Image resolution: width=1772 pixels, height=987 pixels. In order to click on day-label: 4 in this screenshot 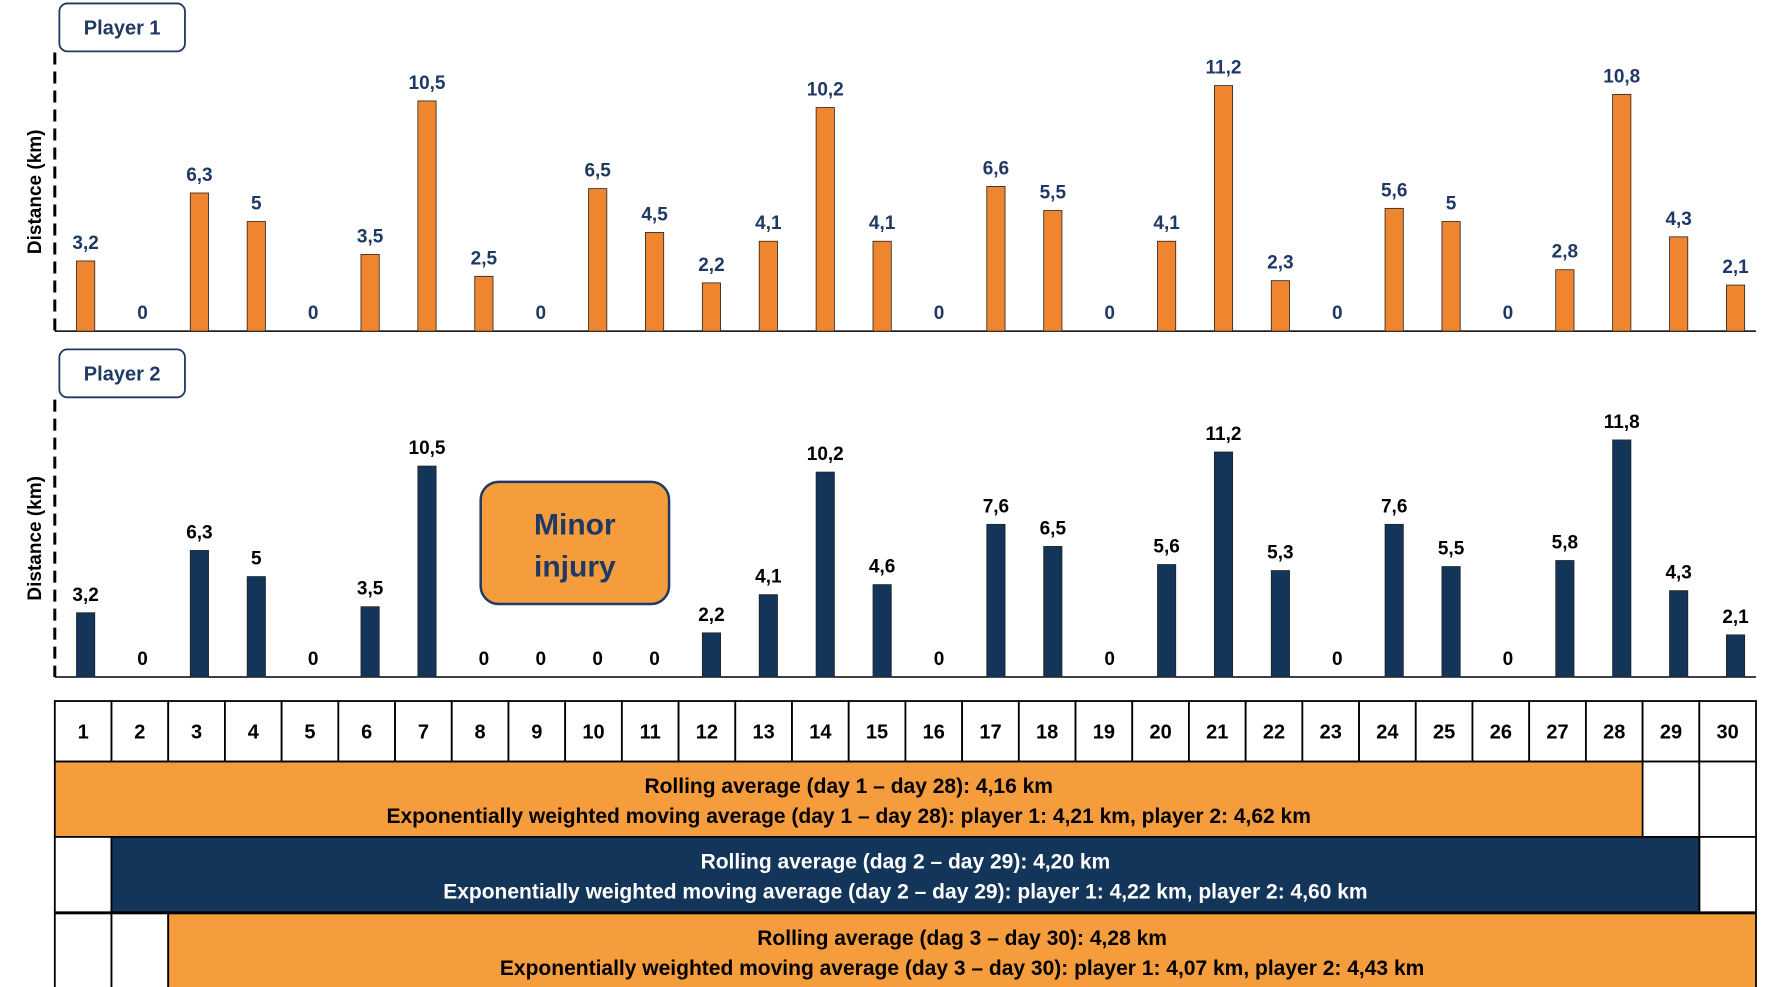, I will do `click(254, 732)`.